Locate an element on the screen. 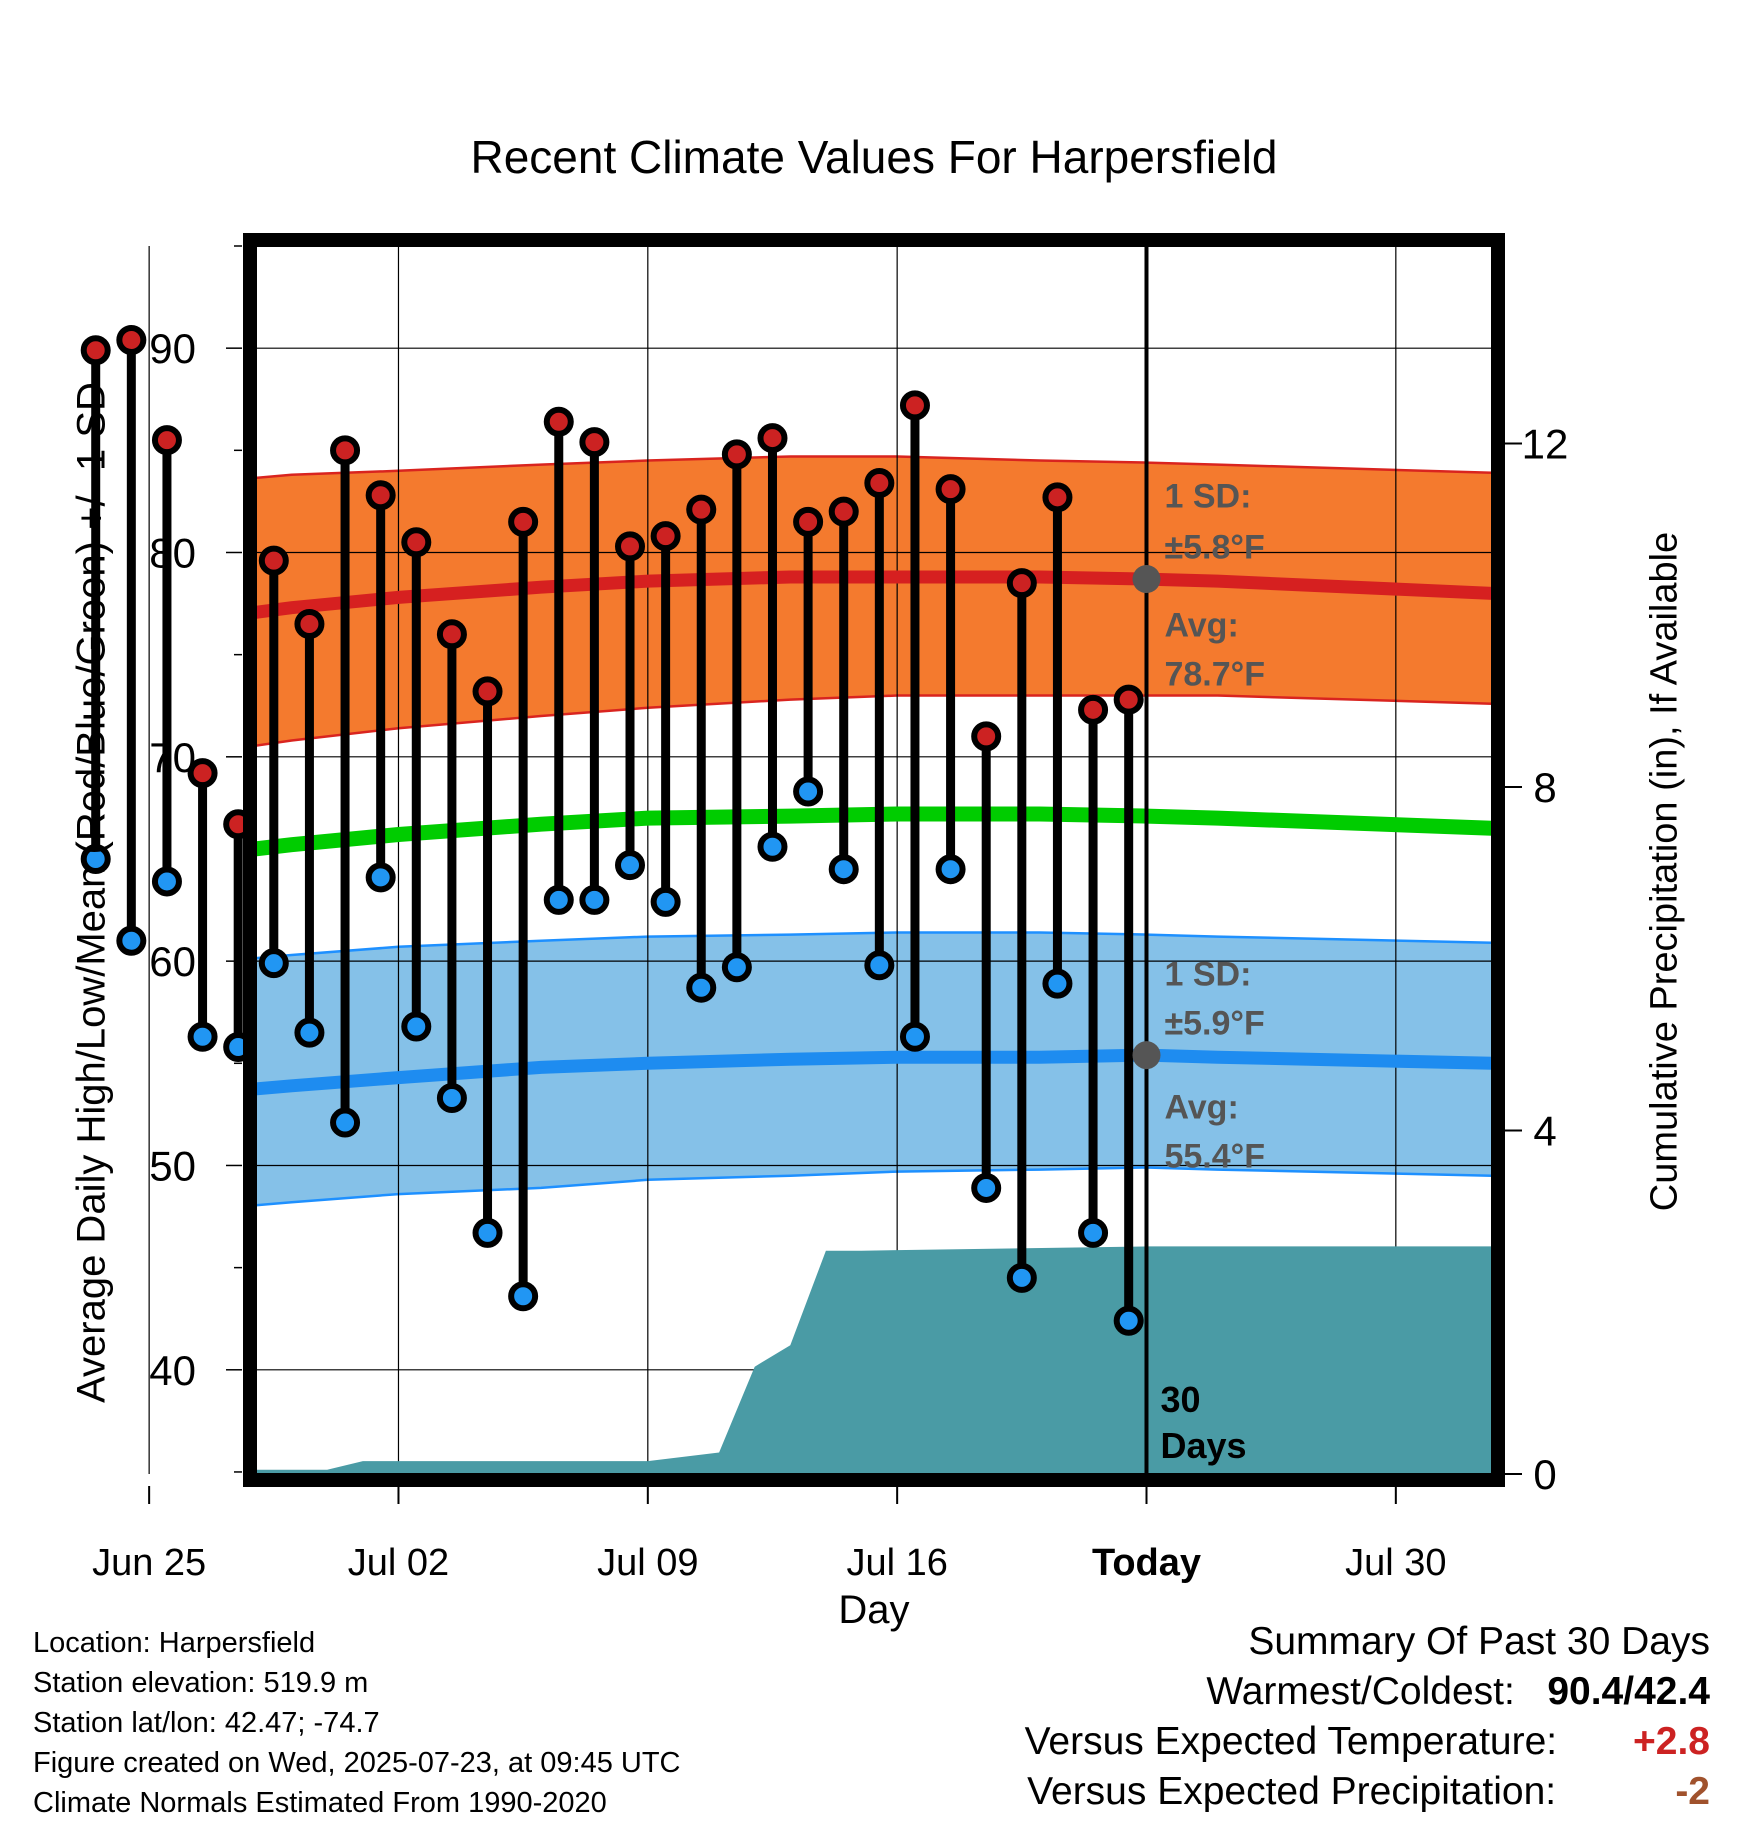 The height and width of the screenshot is (1828, 1748). temp-row: Versus Expected Temperature: +2.8 is located at coordinates (1367, 1742).